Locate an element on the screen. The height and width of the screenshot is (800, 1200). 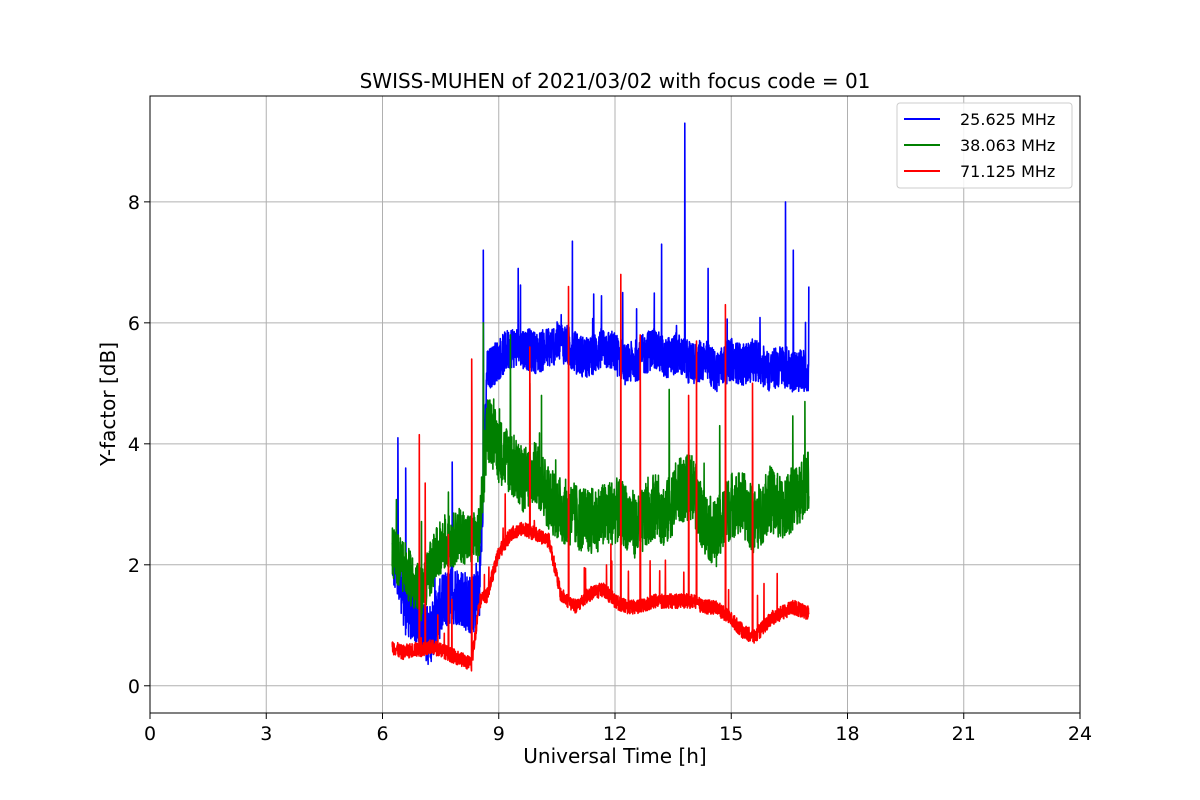
legend-label-2: 71.125 MHz is located at coordinates (1007, 171).